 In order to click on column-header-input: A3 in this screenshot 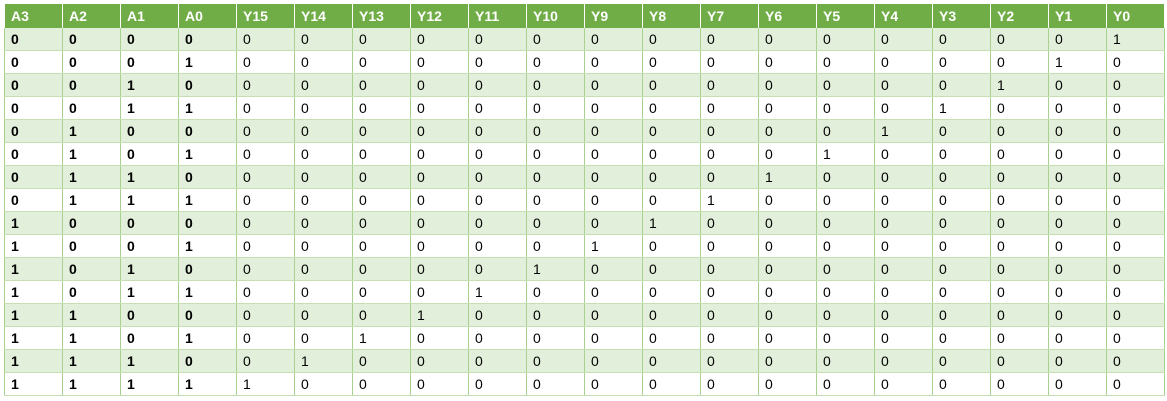, I will do `click(33, 16)`.